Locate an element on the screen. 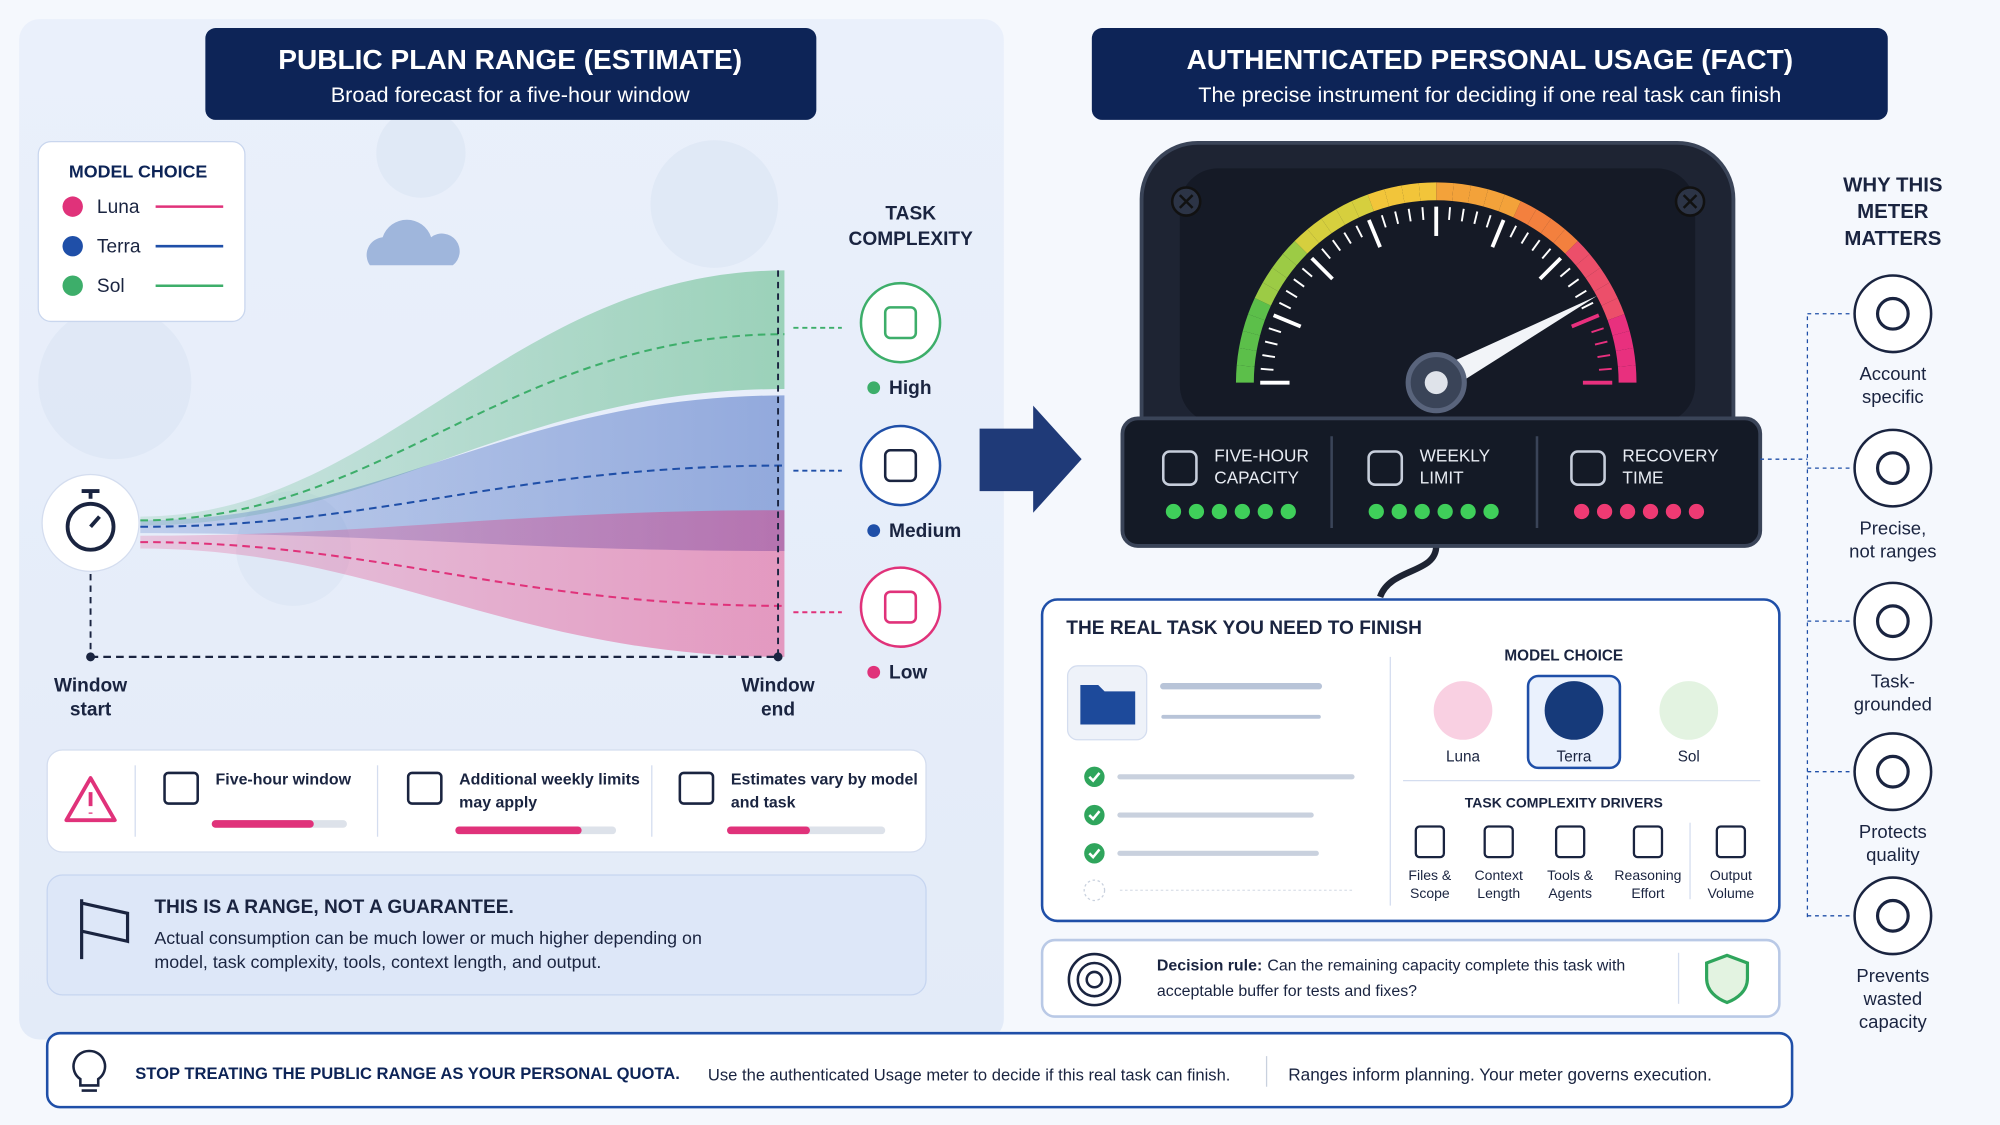  meter-label-line: LIMIT is located at coordinates (1442, 477).